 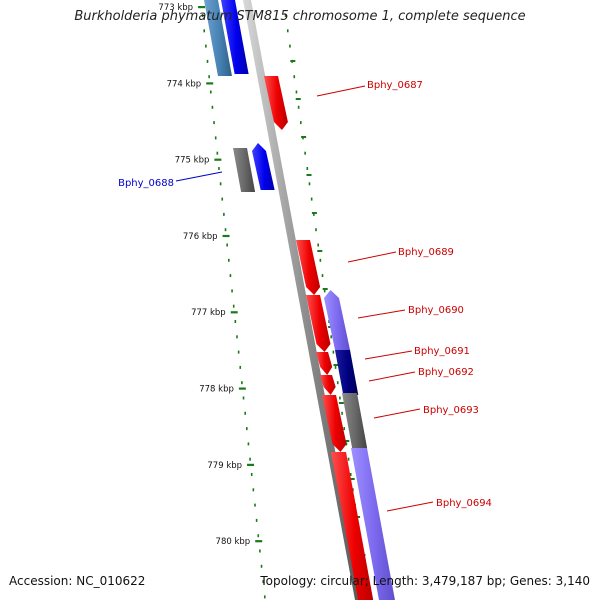 I want to click on scale-tick-label: 777 kbp, so click(x=208, y=313).